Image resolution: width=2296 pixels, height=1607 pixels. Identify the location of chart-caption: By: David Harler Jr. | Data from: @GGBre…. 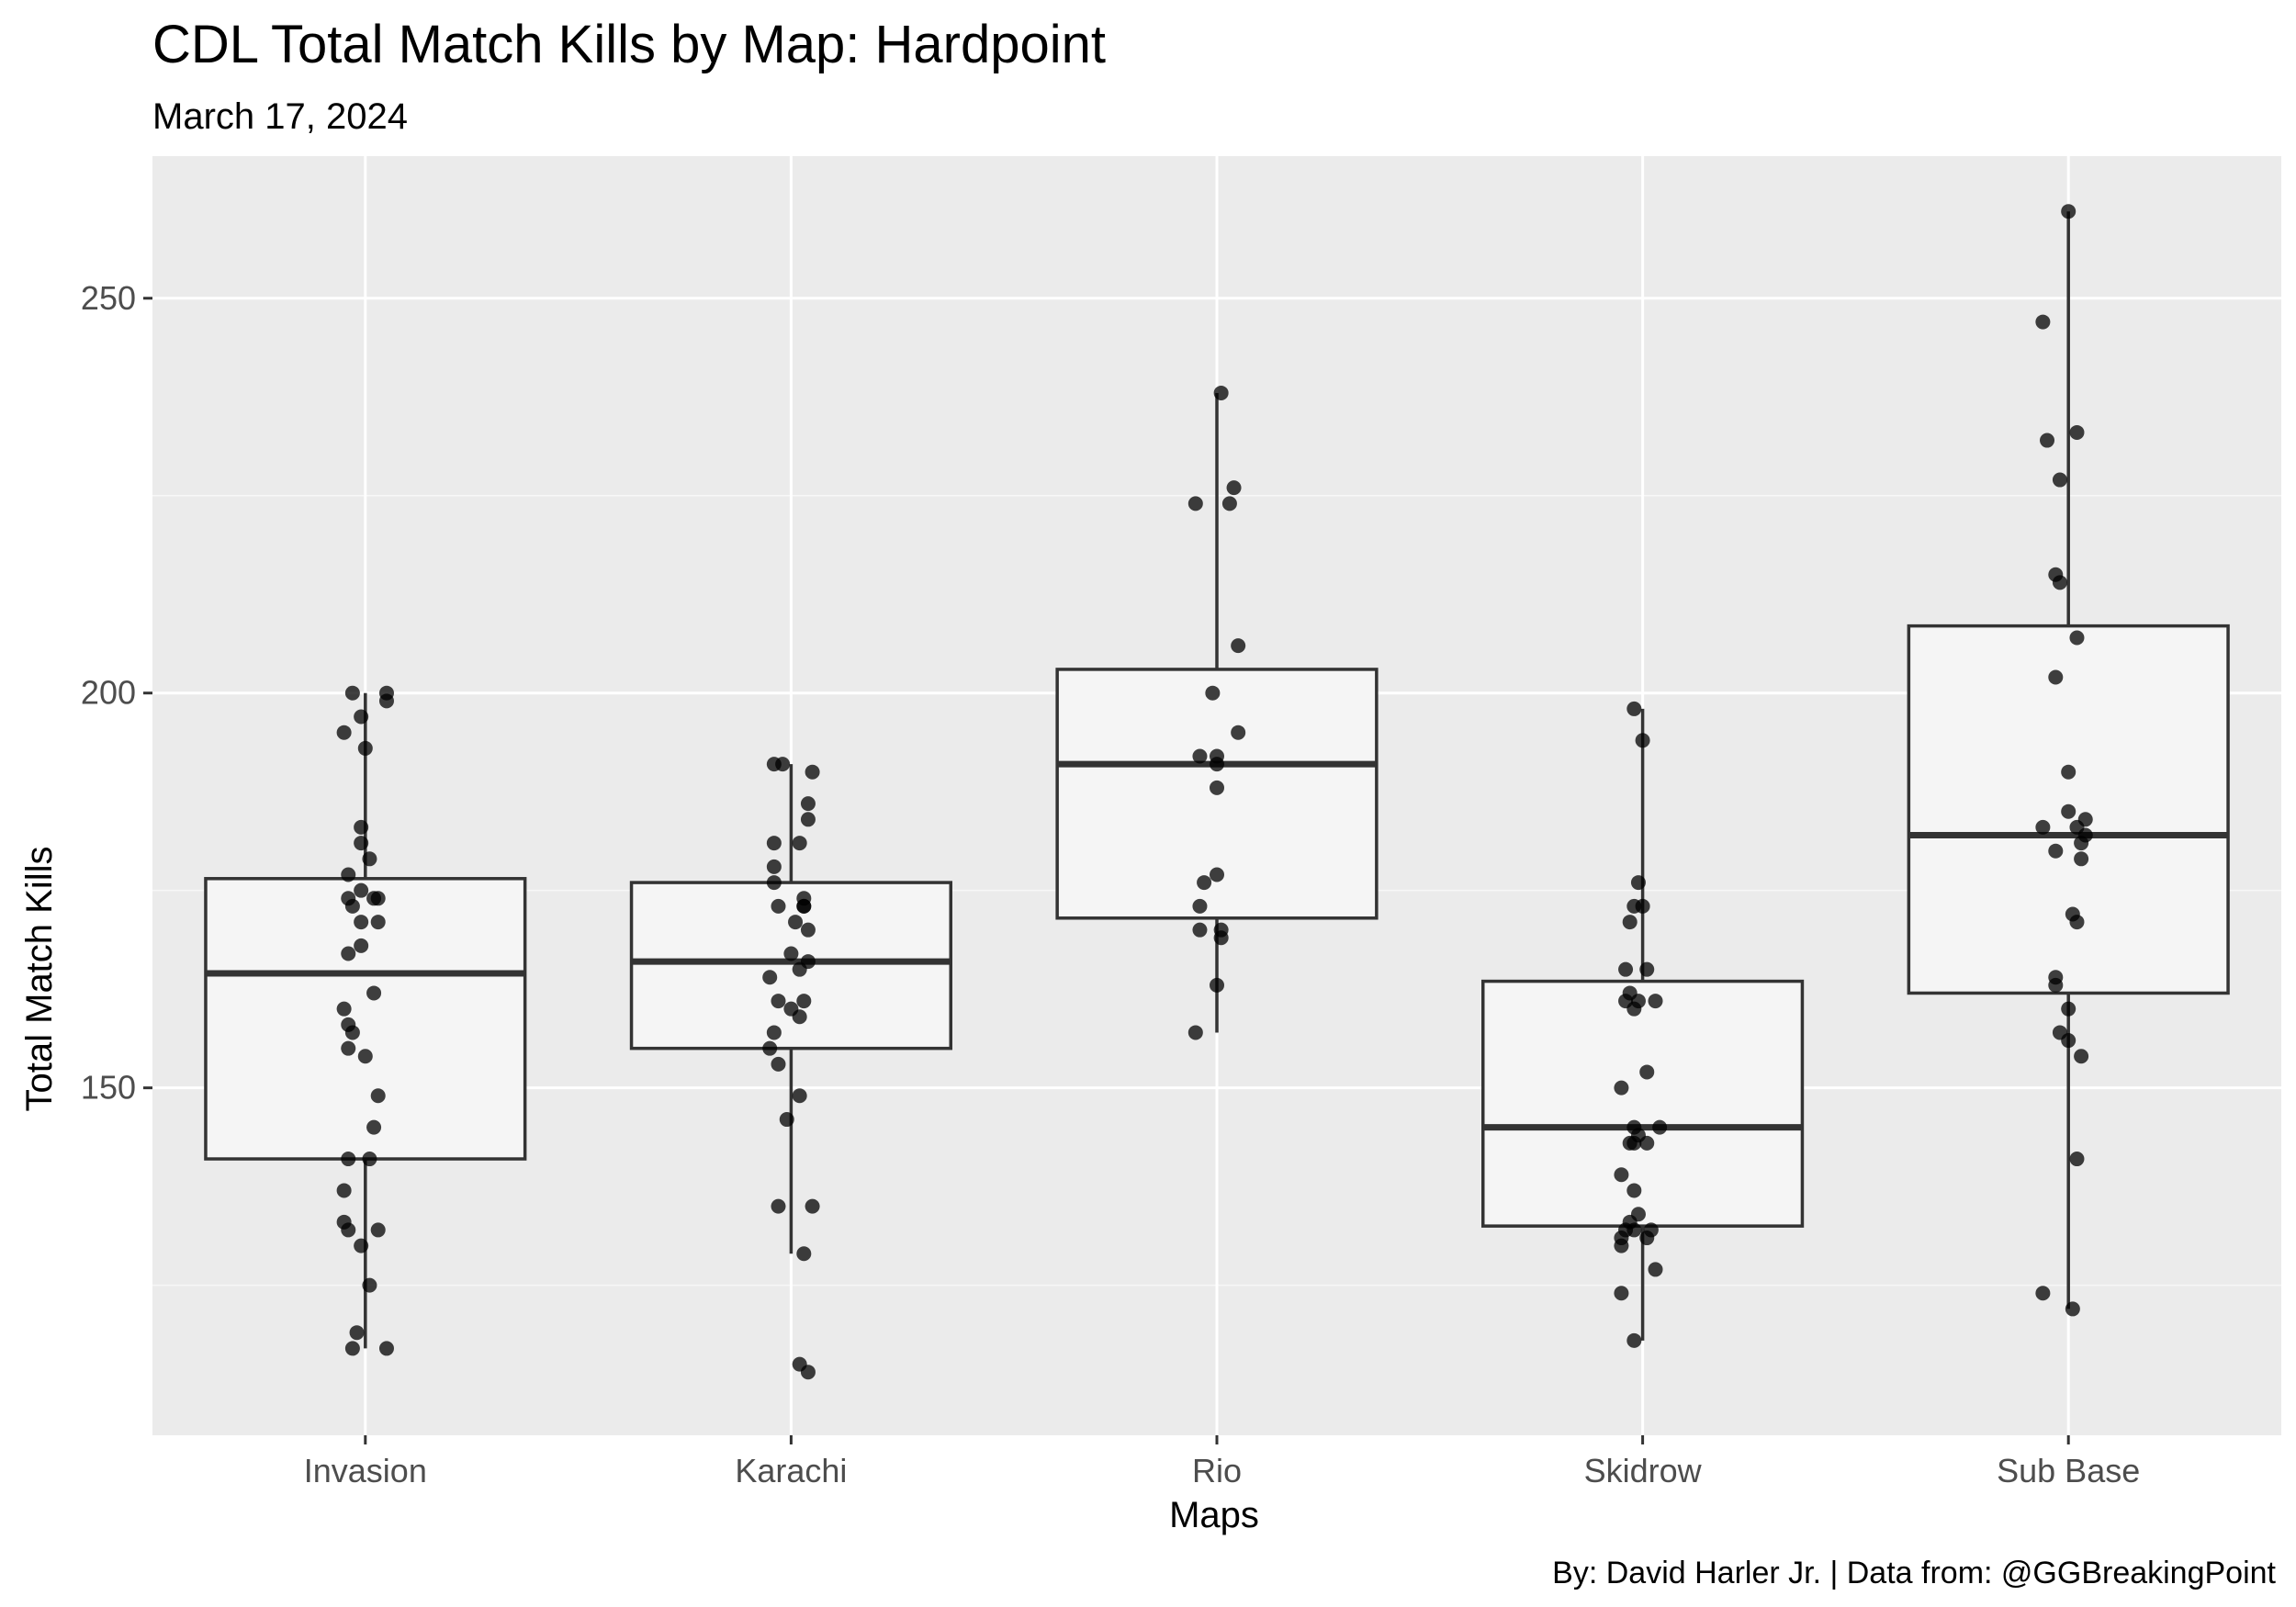
(1914, 1573).